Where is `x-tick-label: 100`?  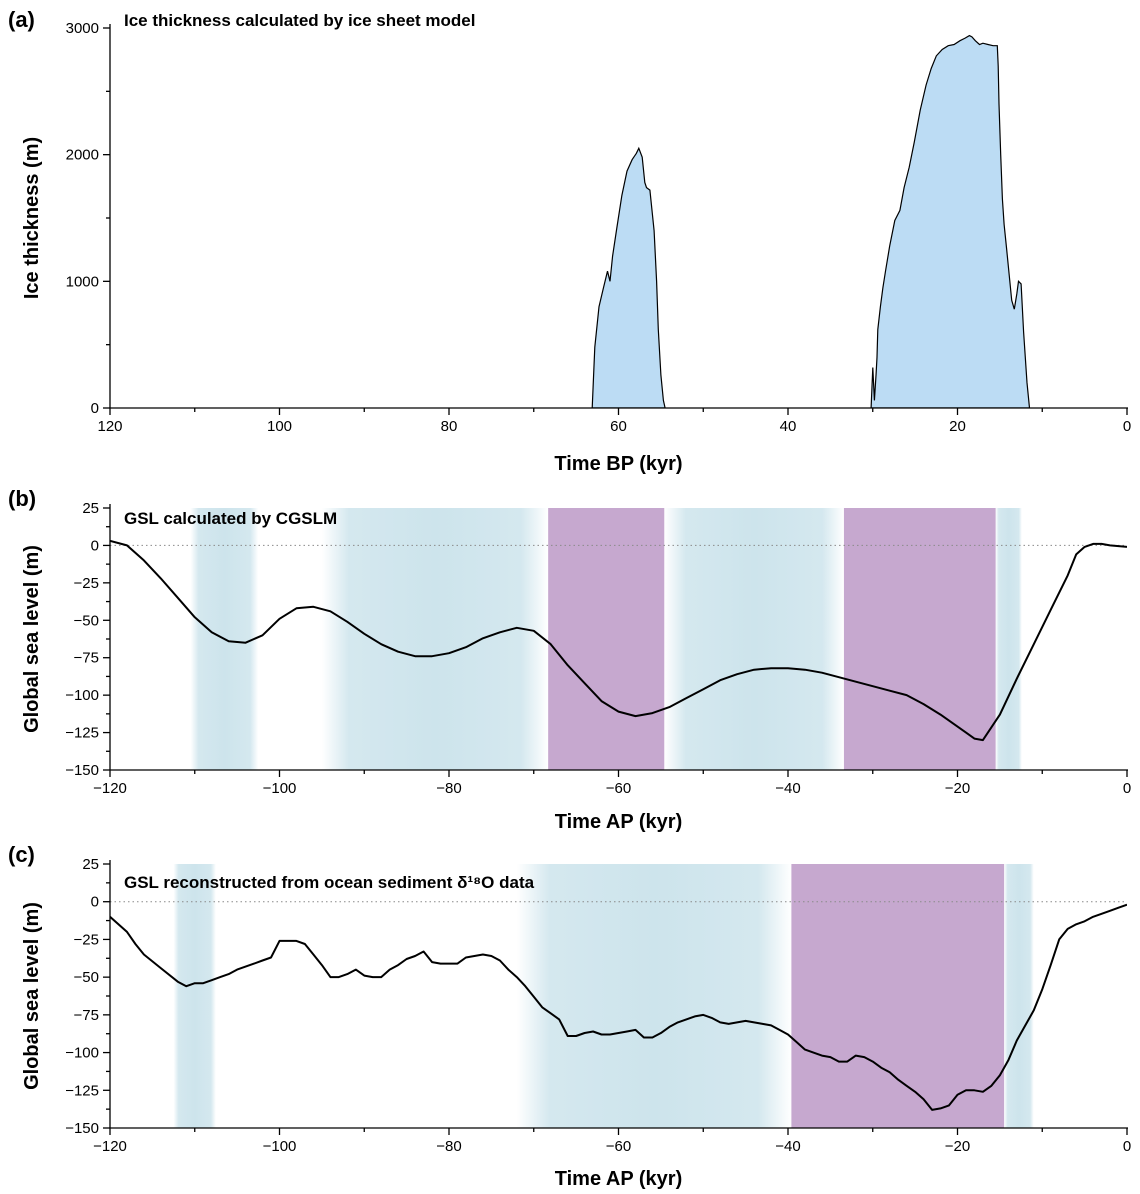
x-tick-label: 100 is located at coordinates (279, 426).